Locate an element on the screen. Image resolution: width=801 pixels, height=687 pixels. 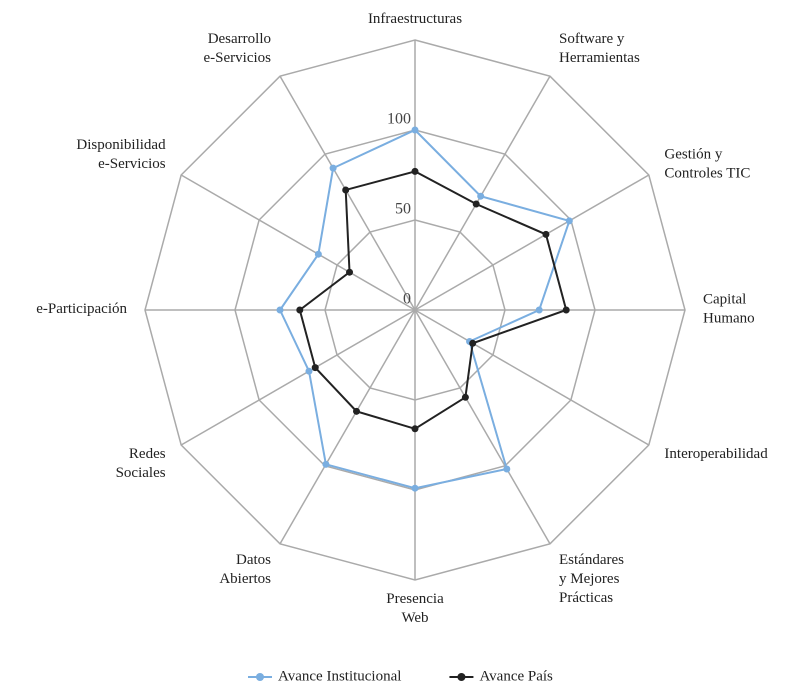
axis-label: Infraestructuras is located at coordinates (415, 19).